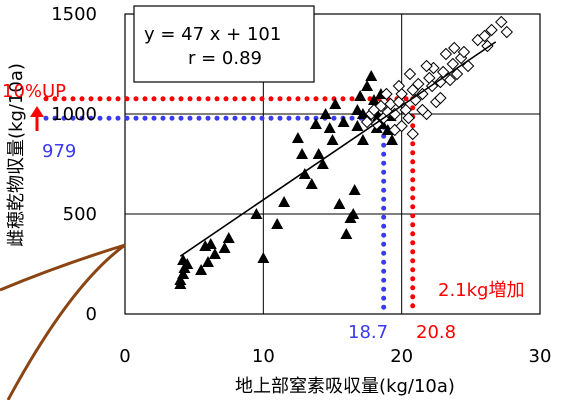 The image size is (565, 400). Describe the element at coordinates (80, 214) in the screenshot. I see `y-tick-label: 500` at that location.